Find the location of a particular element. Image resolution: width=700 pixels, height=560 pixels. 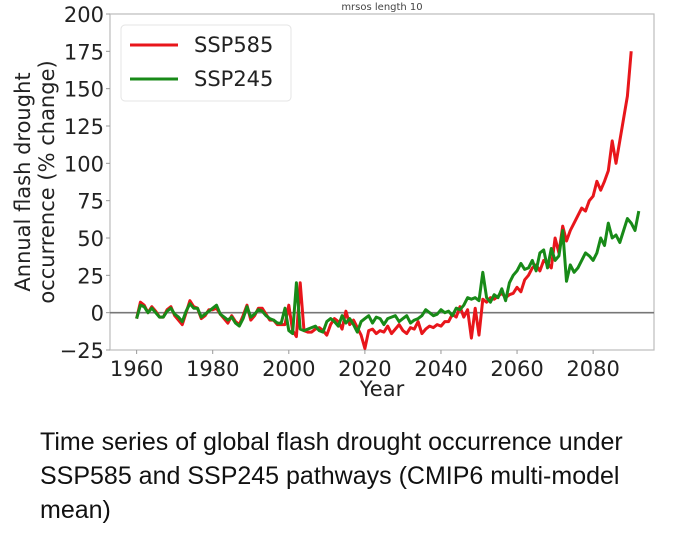

x-tick-label: 1960 is located at coordinates (136, 369).